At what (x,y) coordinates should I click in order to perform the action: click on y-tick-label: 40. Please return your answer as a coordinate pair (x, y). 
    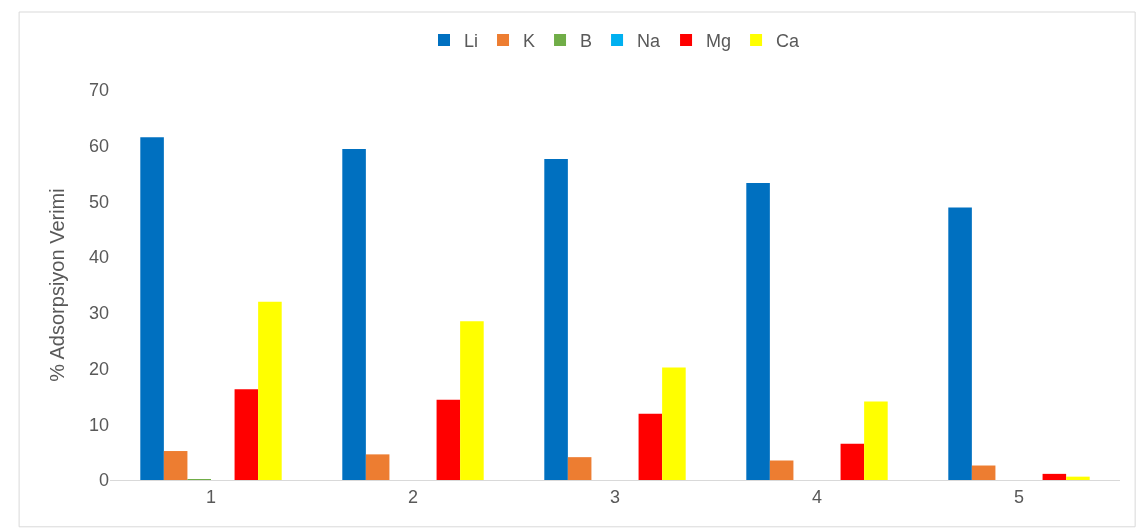
    Looking at the image, I should click on (98, 257).